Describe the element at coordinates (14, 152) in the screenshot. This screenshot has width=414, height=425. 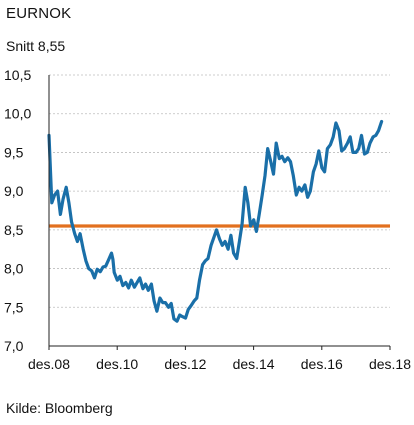
I see `y-tick-label: 9,5` at that location.